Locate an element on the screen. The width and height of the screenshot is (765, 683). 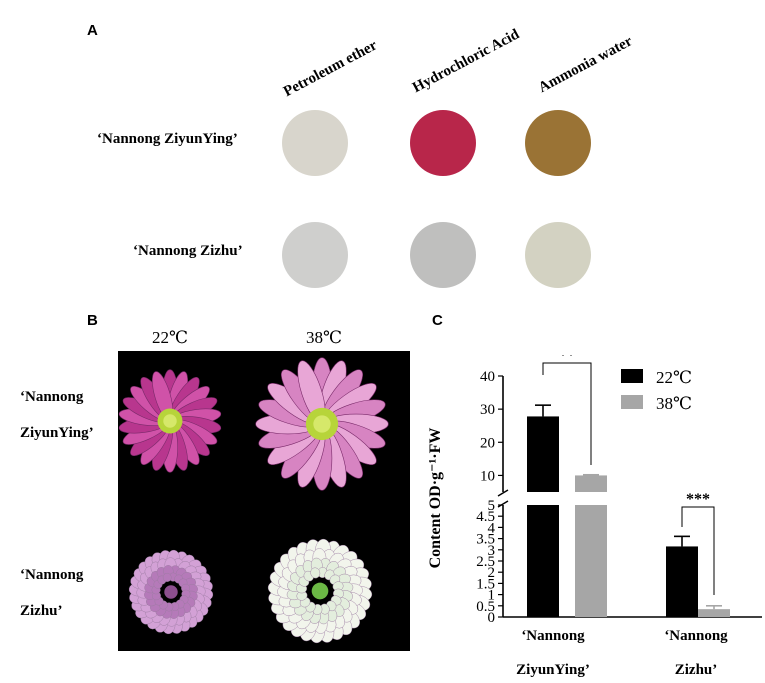
legend-label: 22℃ is located at coordinates (674, 377).